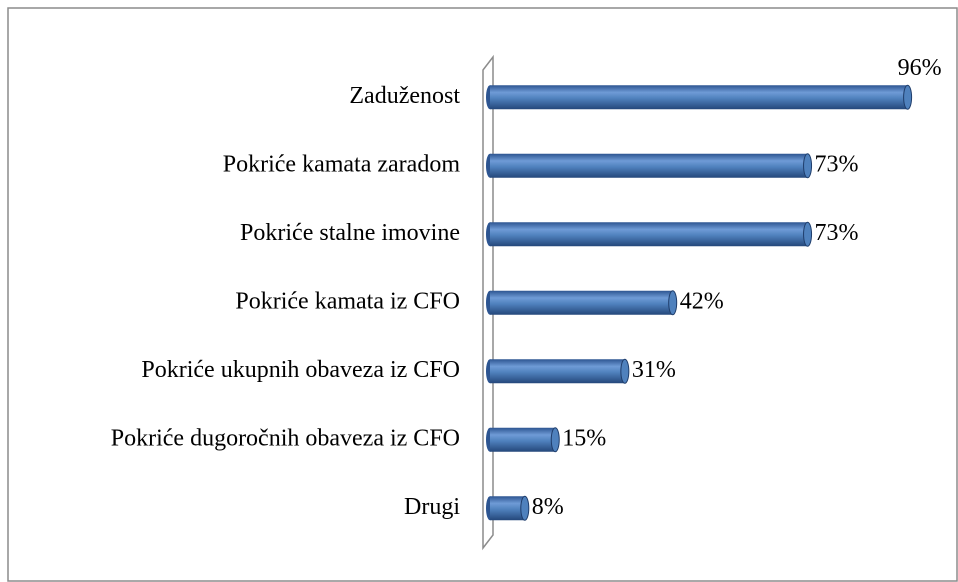 The width and height of the screenshot is (958, 582). Describe the element at coordinates (350, 233) in the screenshot. I see `category-label: Pokriće stalne imovine` at that location.